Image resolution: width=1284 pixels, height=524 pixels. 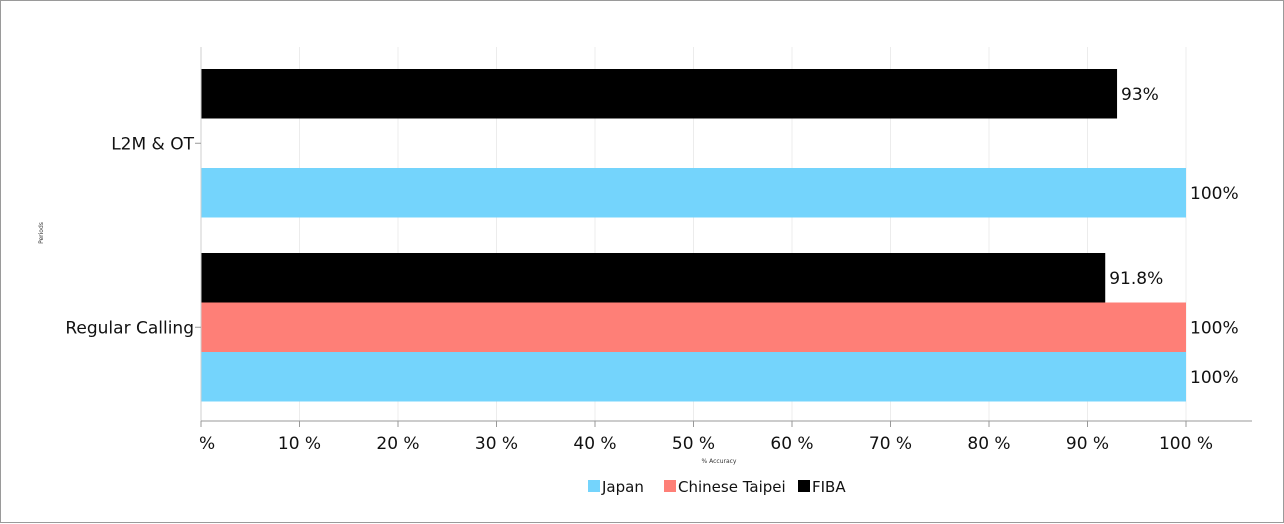 I want to click on legend: Japan Chinese Taipei FIBA, so click(x=717, y=487).